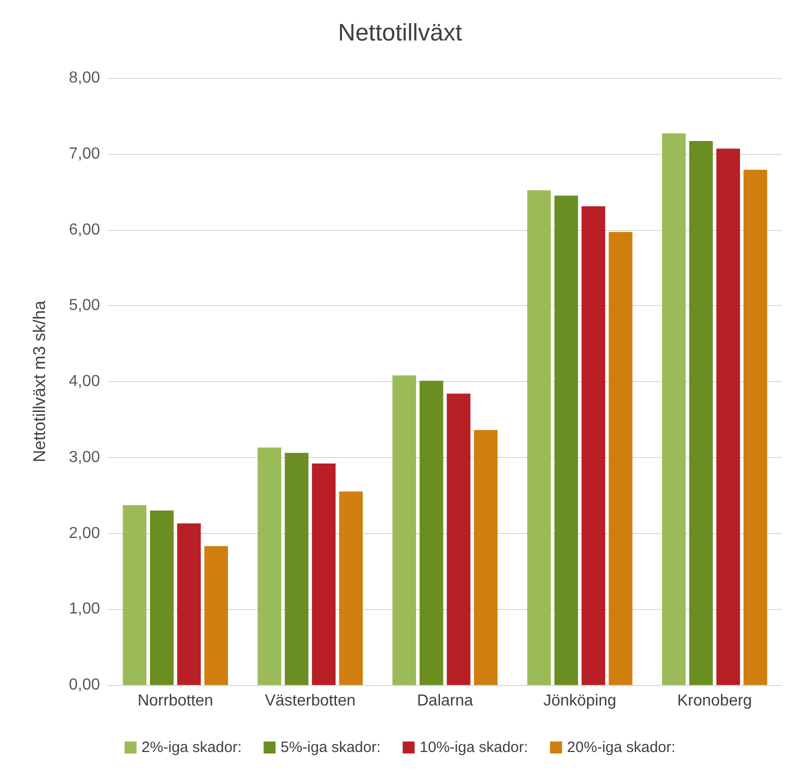  Describe the element at coordinates (176, 701) in the screenshot. I see `x-tick-label: Norrbotten` at that location.